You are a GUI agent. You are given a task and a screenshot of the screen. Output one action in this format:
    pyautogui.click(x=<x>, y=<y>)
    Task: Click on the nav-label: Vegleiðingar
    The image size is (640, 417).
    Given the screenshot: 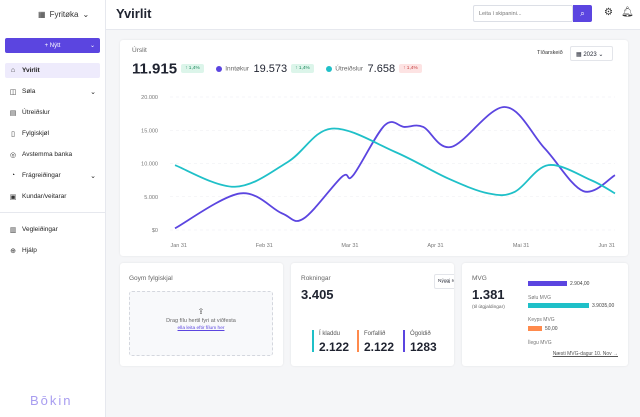 What is the action you would take?
    pyautogui.click(x=40, y=229)
    